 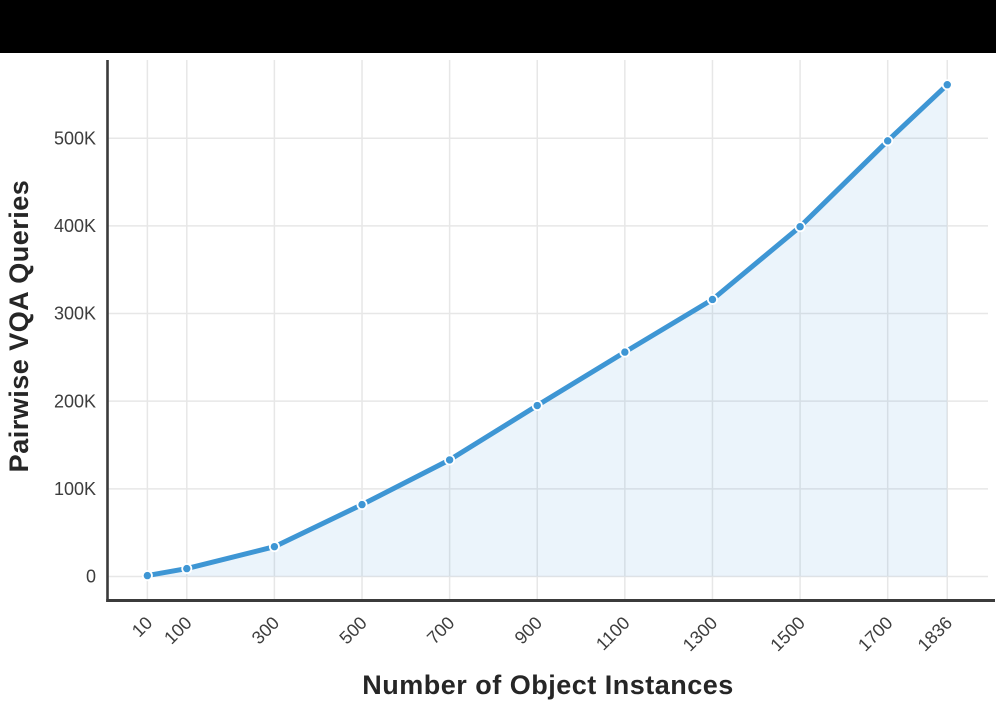 I want to click on x-tick-label: 1300, so click(x=700, y=634).